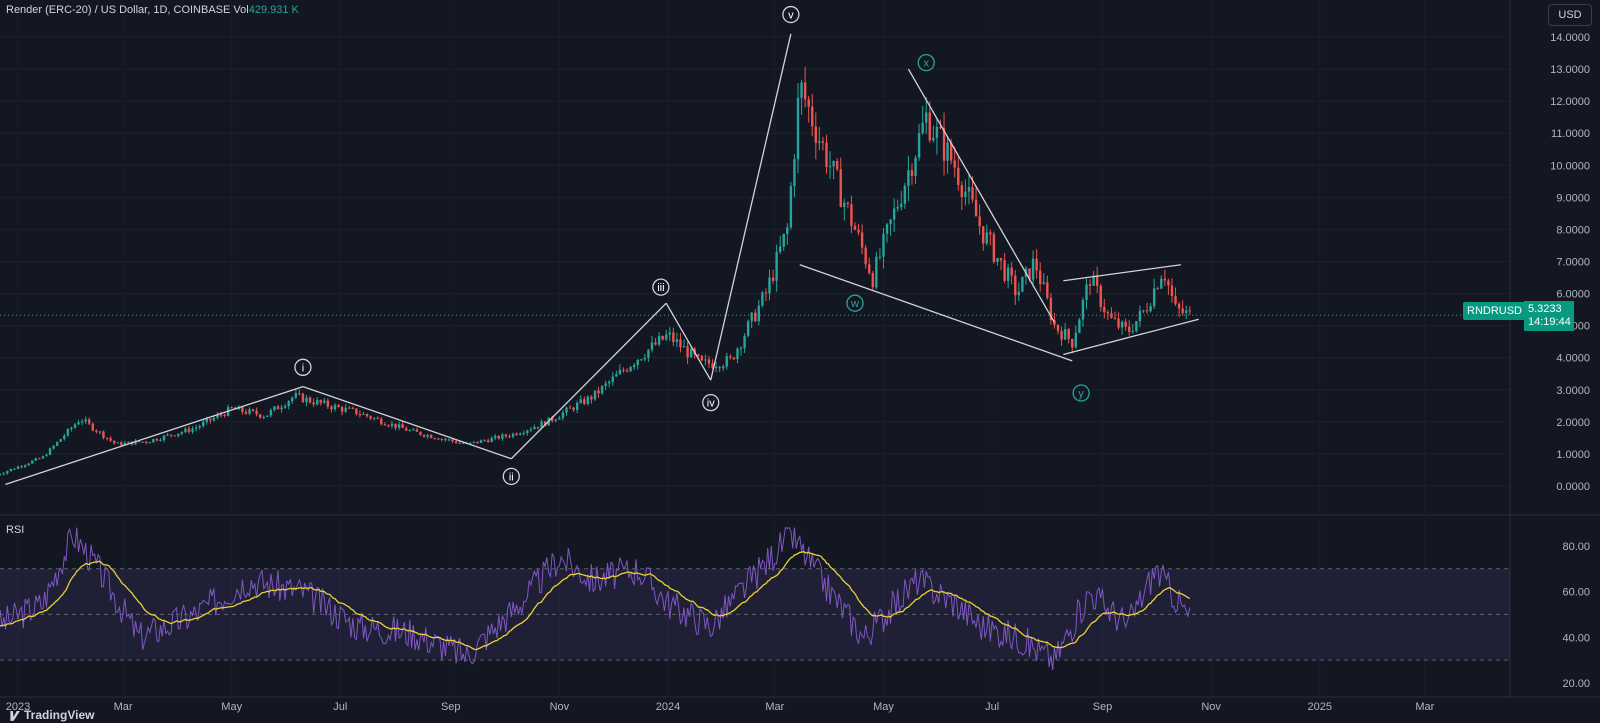 This screenshot has width=1600, height=723. Describe the element at coordinates (1570, 15) in the screenshot. I see `currency-button: USD` at that location.